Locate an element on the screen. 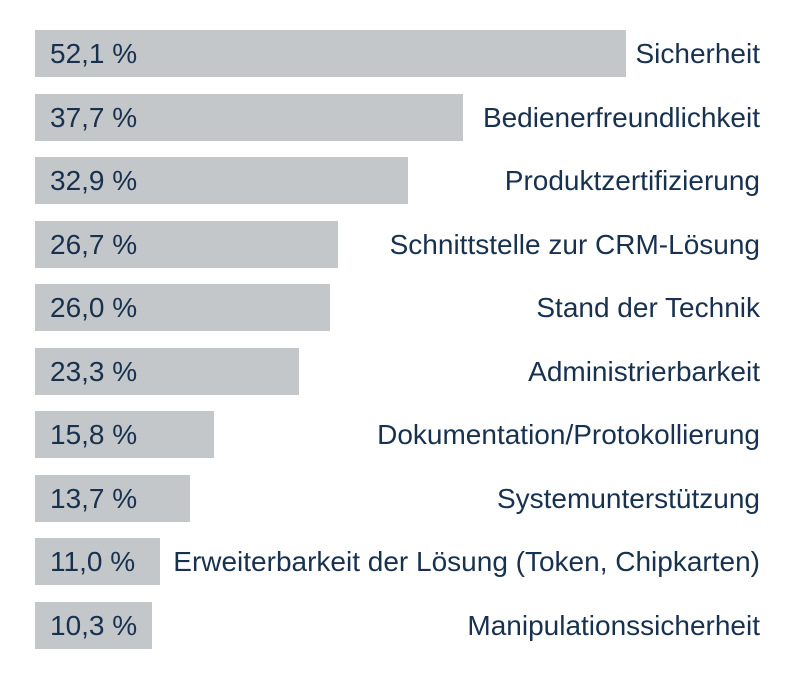 Image resolution: width=803 pixels, height=676 pixels. bar-value-label: 13,7 % is located at coordinates (94, 498).